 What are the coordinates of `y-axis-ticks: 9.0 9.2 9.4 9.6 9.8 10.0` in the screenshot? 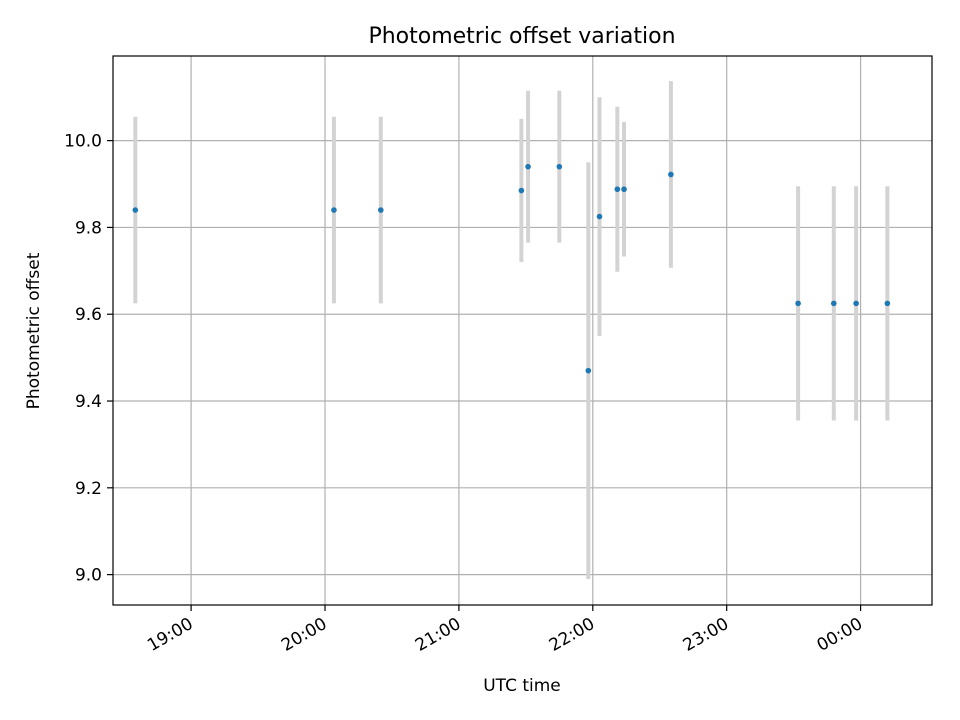 It's located at (88, 359).